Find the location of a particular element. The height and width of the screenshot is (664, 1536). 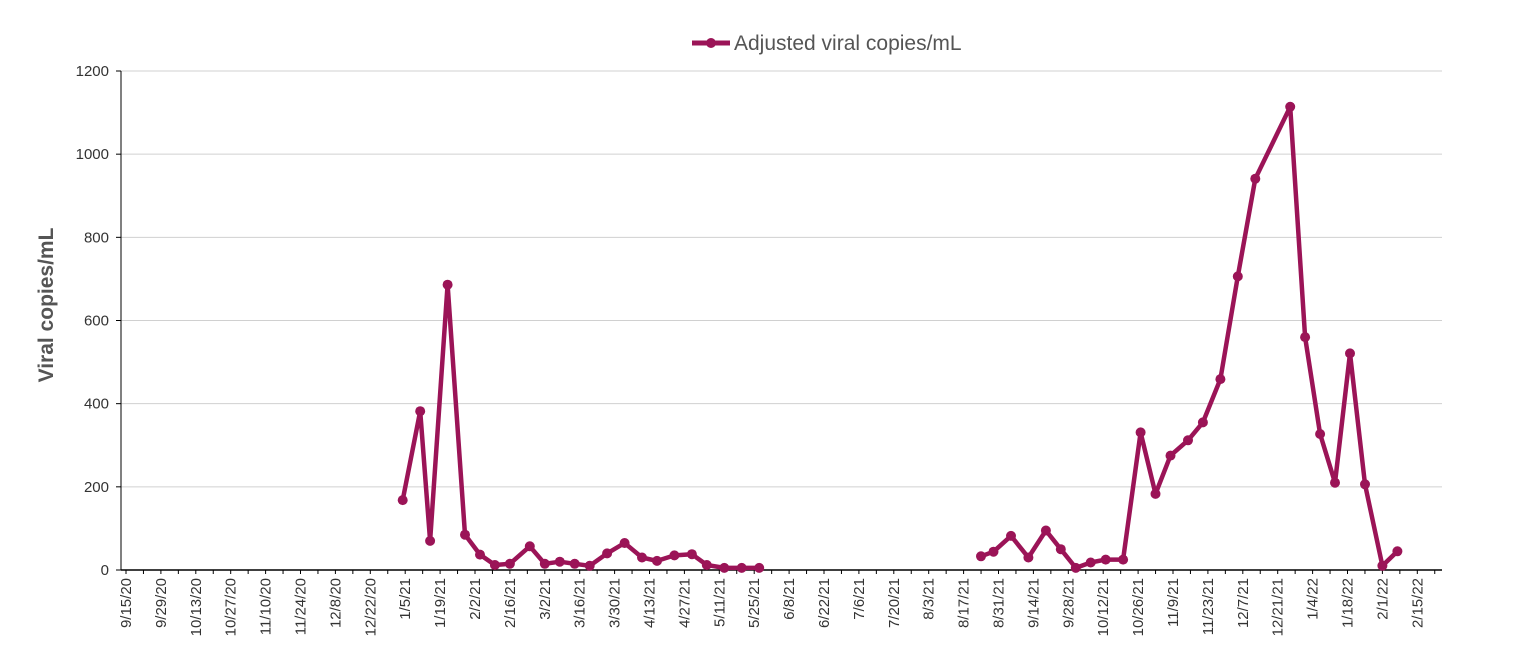

x-tick-label: 10/13/20 is located at coordinates (196, 607).